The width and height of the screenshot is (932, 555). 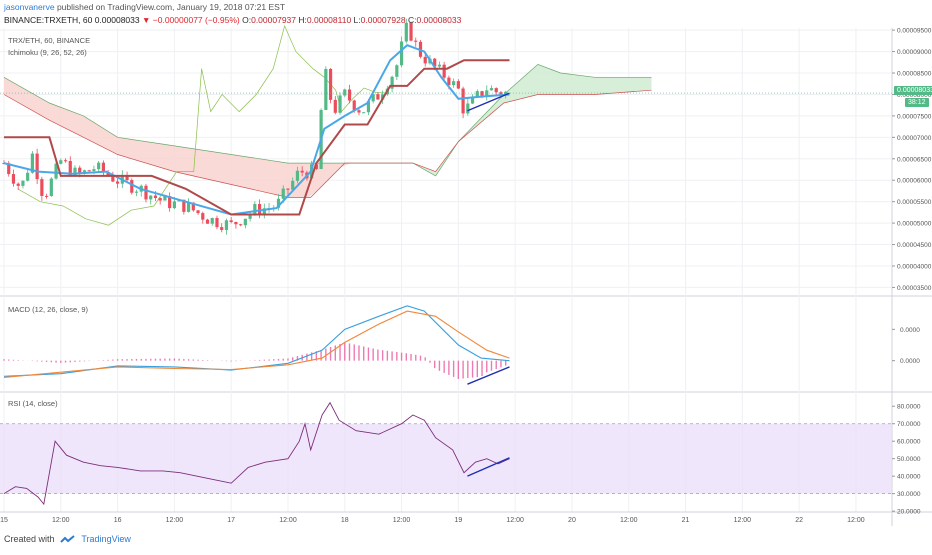 What do you see at coordinates (914, 138) in the screenshot?
I see `price-tick-label: 0.00007000` at bounding box center [914, 138].